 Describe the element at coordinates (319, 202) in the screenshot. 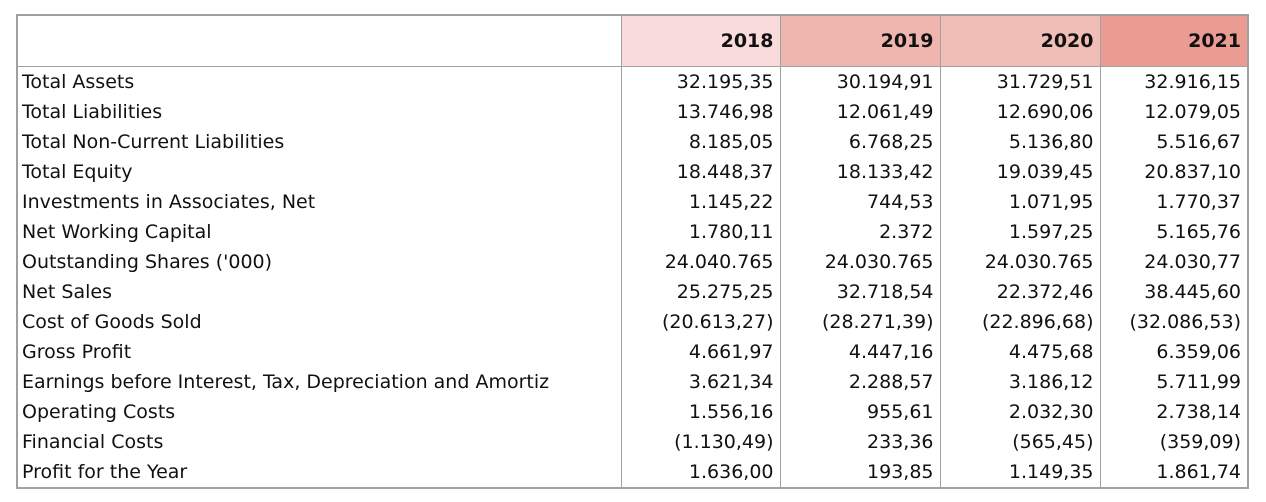

I see `row-label: Investments in Associates, Net` at that location.